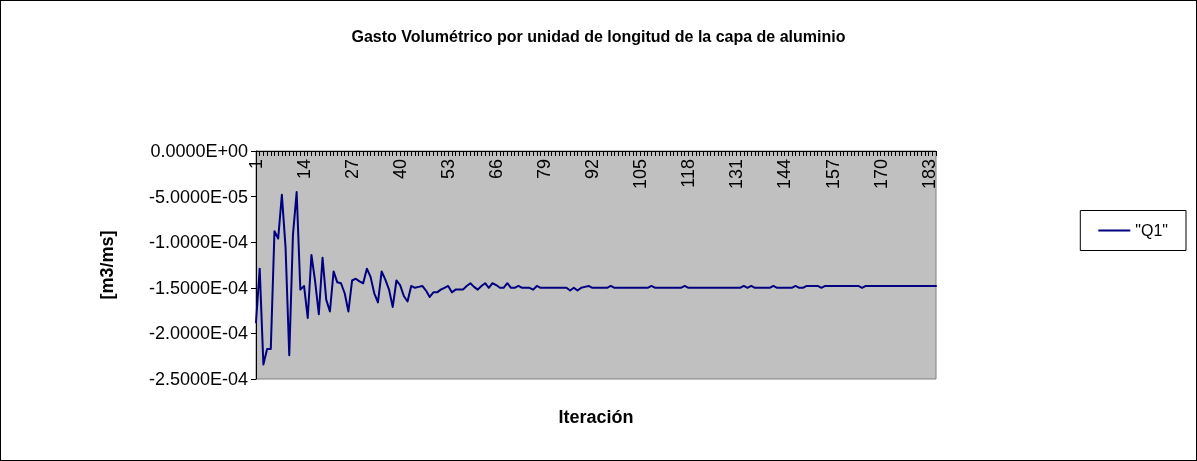 The height and width of the screenshot is (461, 1197). Describe the element at coordinates (352, 169) in the screenshot. I see `x-tick-label: 27` at that location.